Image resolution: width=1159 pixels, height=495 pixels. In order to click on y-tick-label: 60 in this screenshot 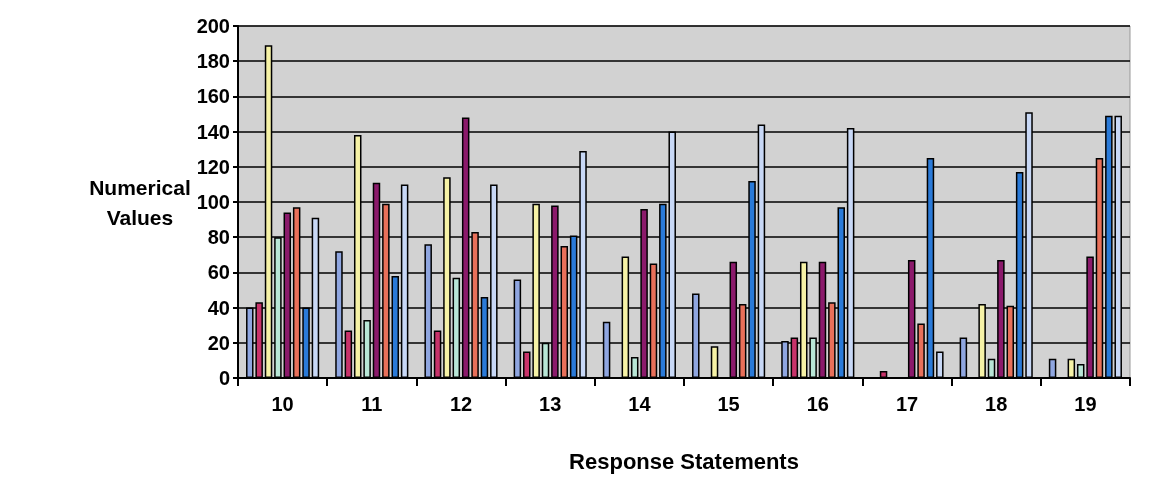, I will do `click(218, 272)`.